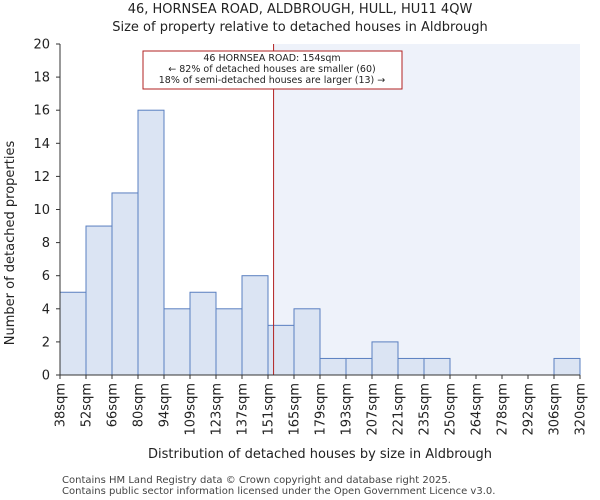 The image size is (600, 500). I want to click on x-tick-label: 320sqm, so click(581, 409).